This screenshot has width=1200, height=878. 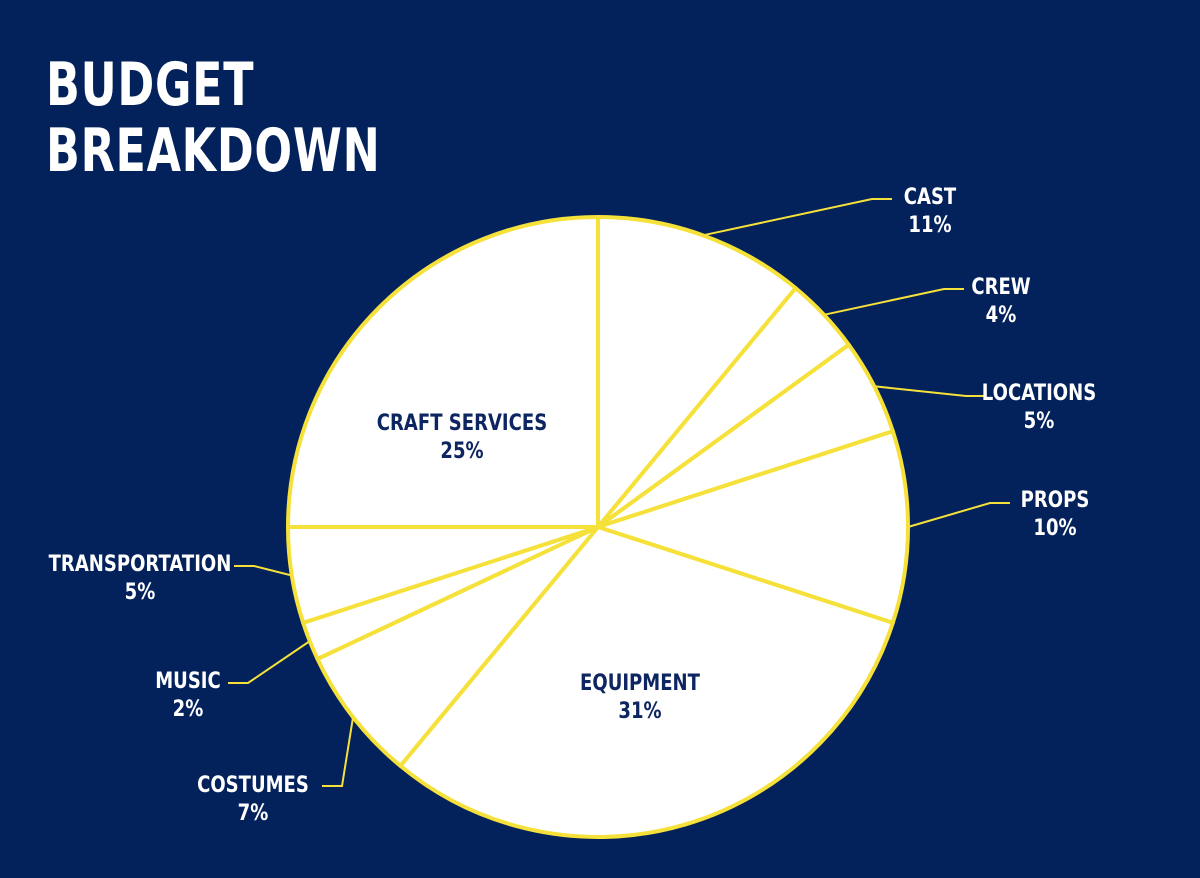 I want to click on chart-title: BUDGET BREAKDOWN, so click(x=213, y=118).